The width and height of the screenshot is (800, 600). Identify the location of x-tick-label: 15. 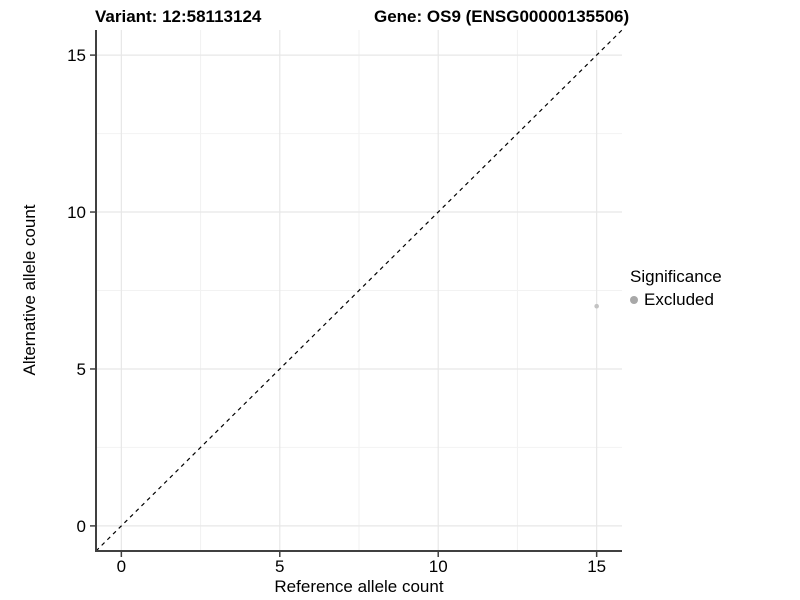
(596, 566).